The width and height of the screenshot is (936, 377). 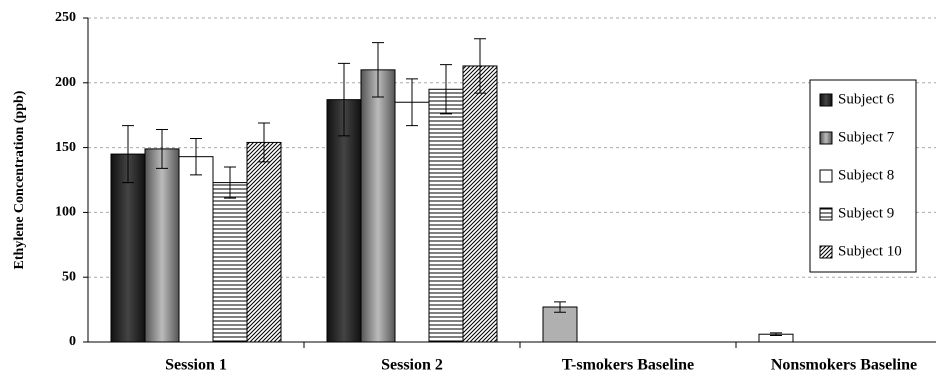 What do you see at coordinates (628, 365) in the screenshot?
I see `x-tick-label: T-smokers Baseline` at bounding box center [628, 365].